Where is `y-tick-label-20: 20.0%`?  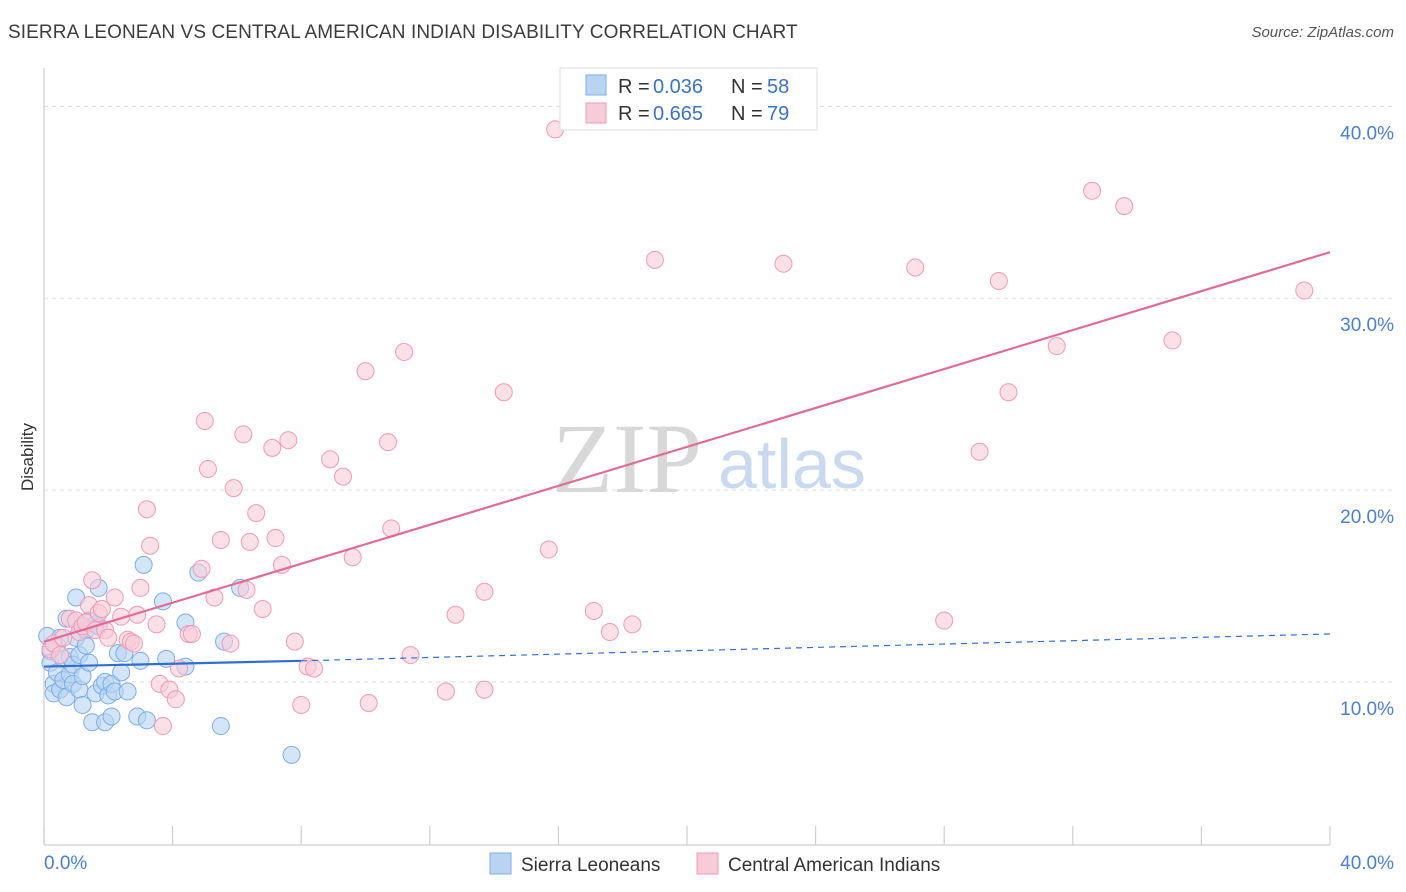
y-tick-label-20: 20.0% is located at coordinates (1367, 517).